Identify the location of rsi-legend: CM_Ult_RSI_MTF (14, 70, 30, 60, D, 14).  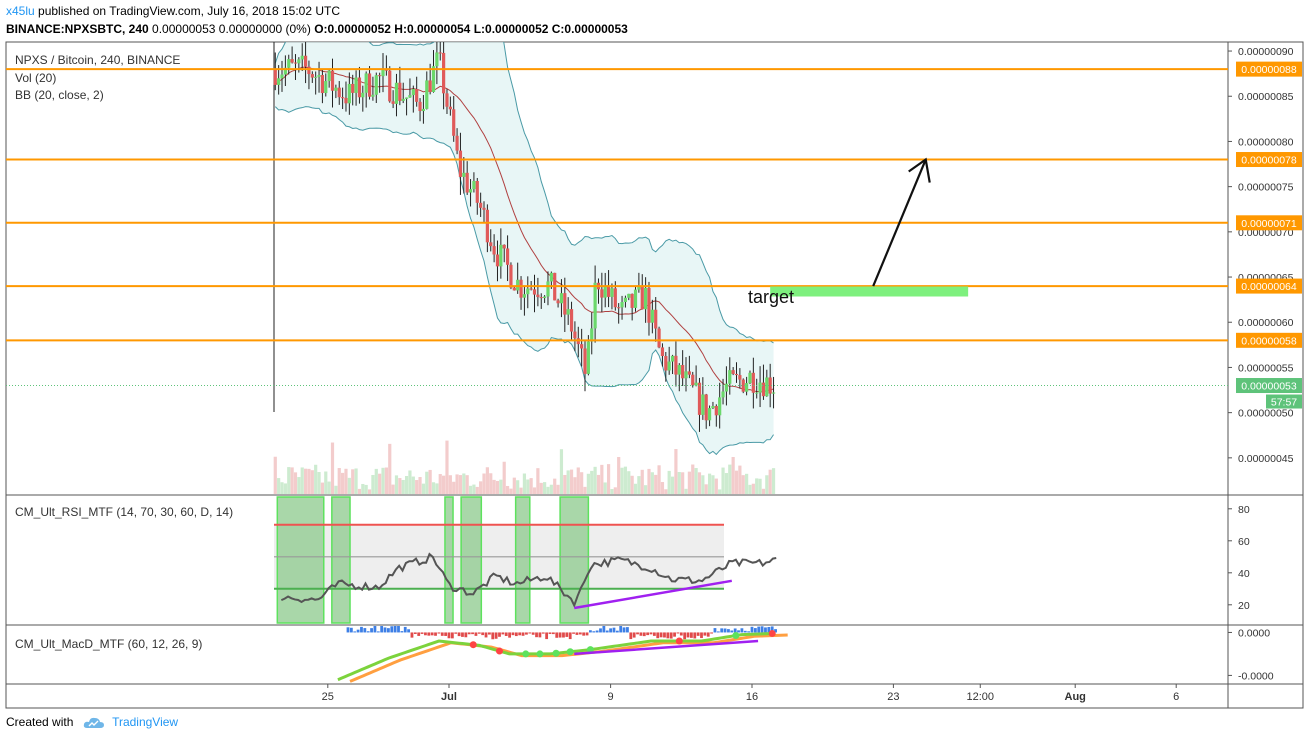
(124, 512).